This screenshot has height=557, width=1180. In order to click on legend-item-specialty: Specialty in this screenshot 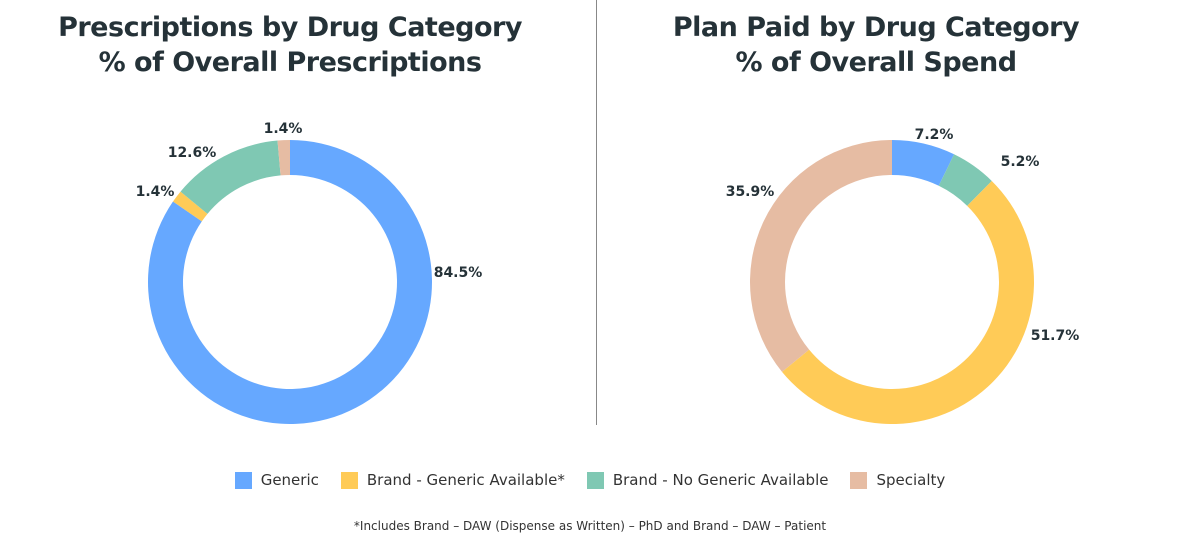, I will do `click(897, 480)`.